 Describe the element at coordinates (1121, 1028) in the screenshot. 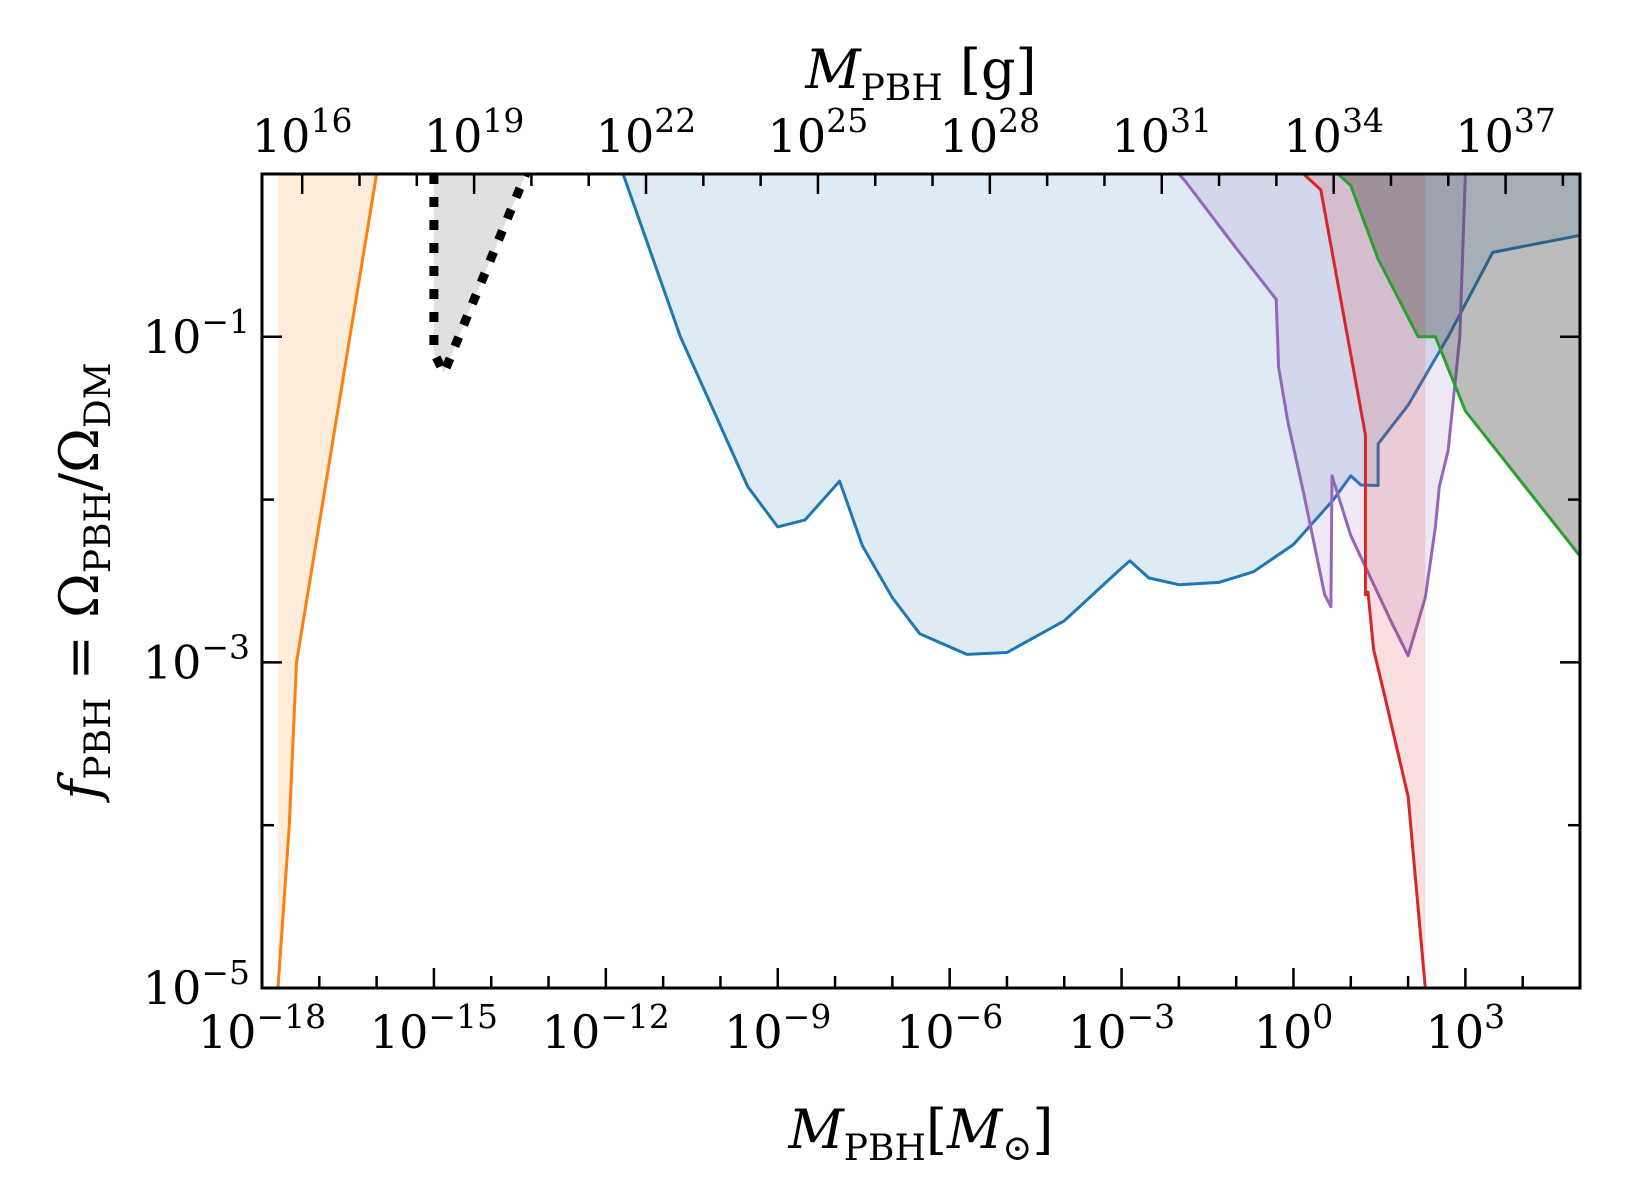

I see `x-tick-label: 10⁻³` at that location.